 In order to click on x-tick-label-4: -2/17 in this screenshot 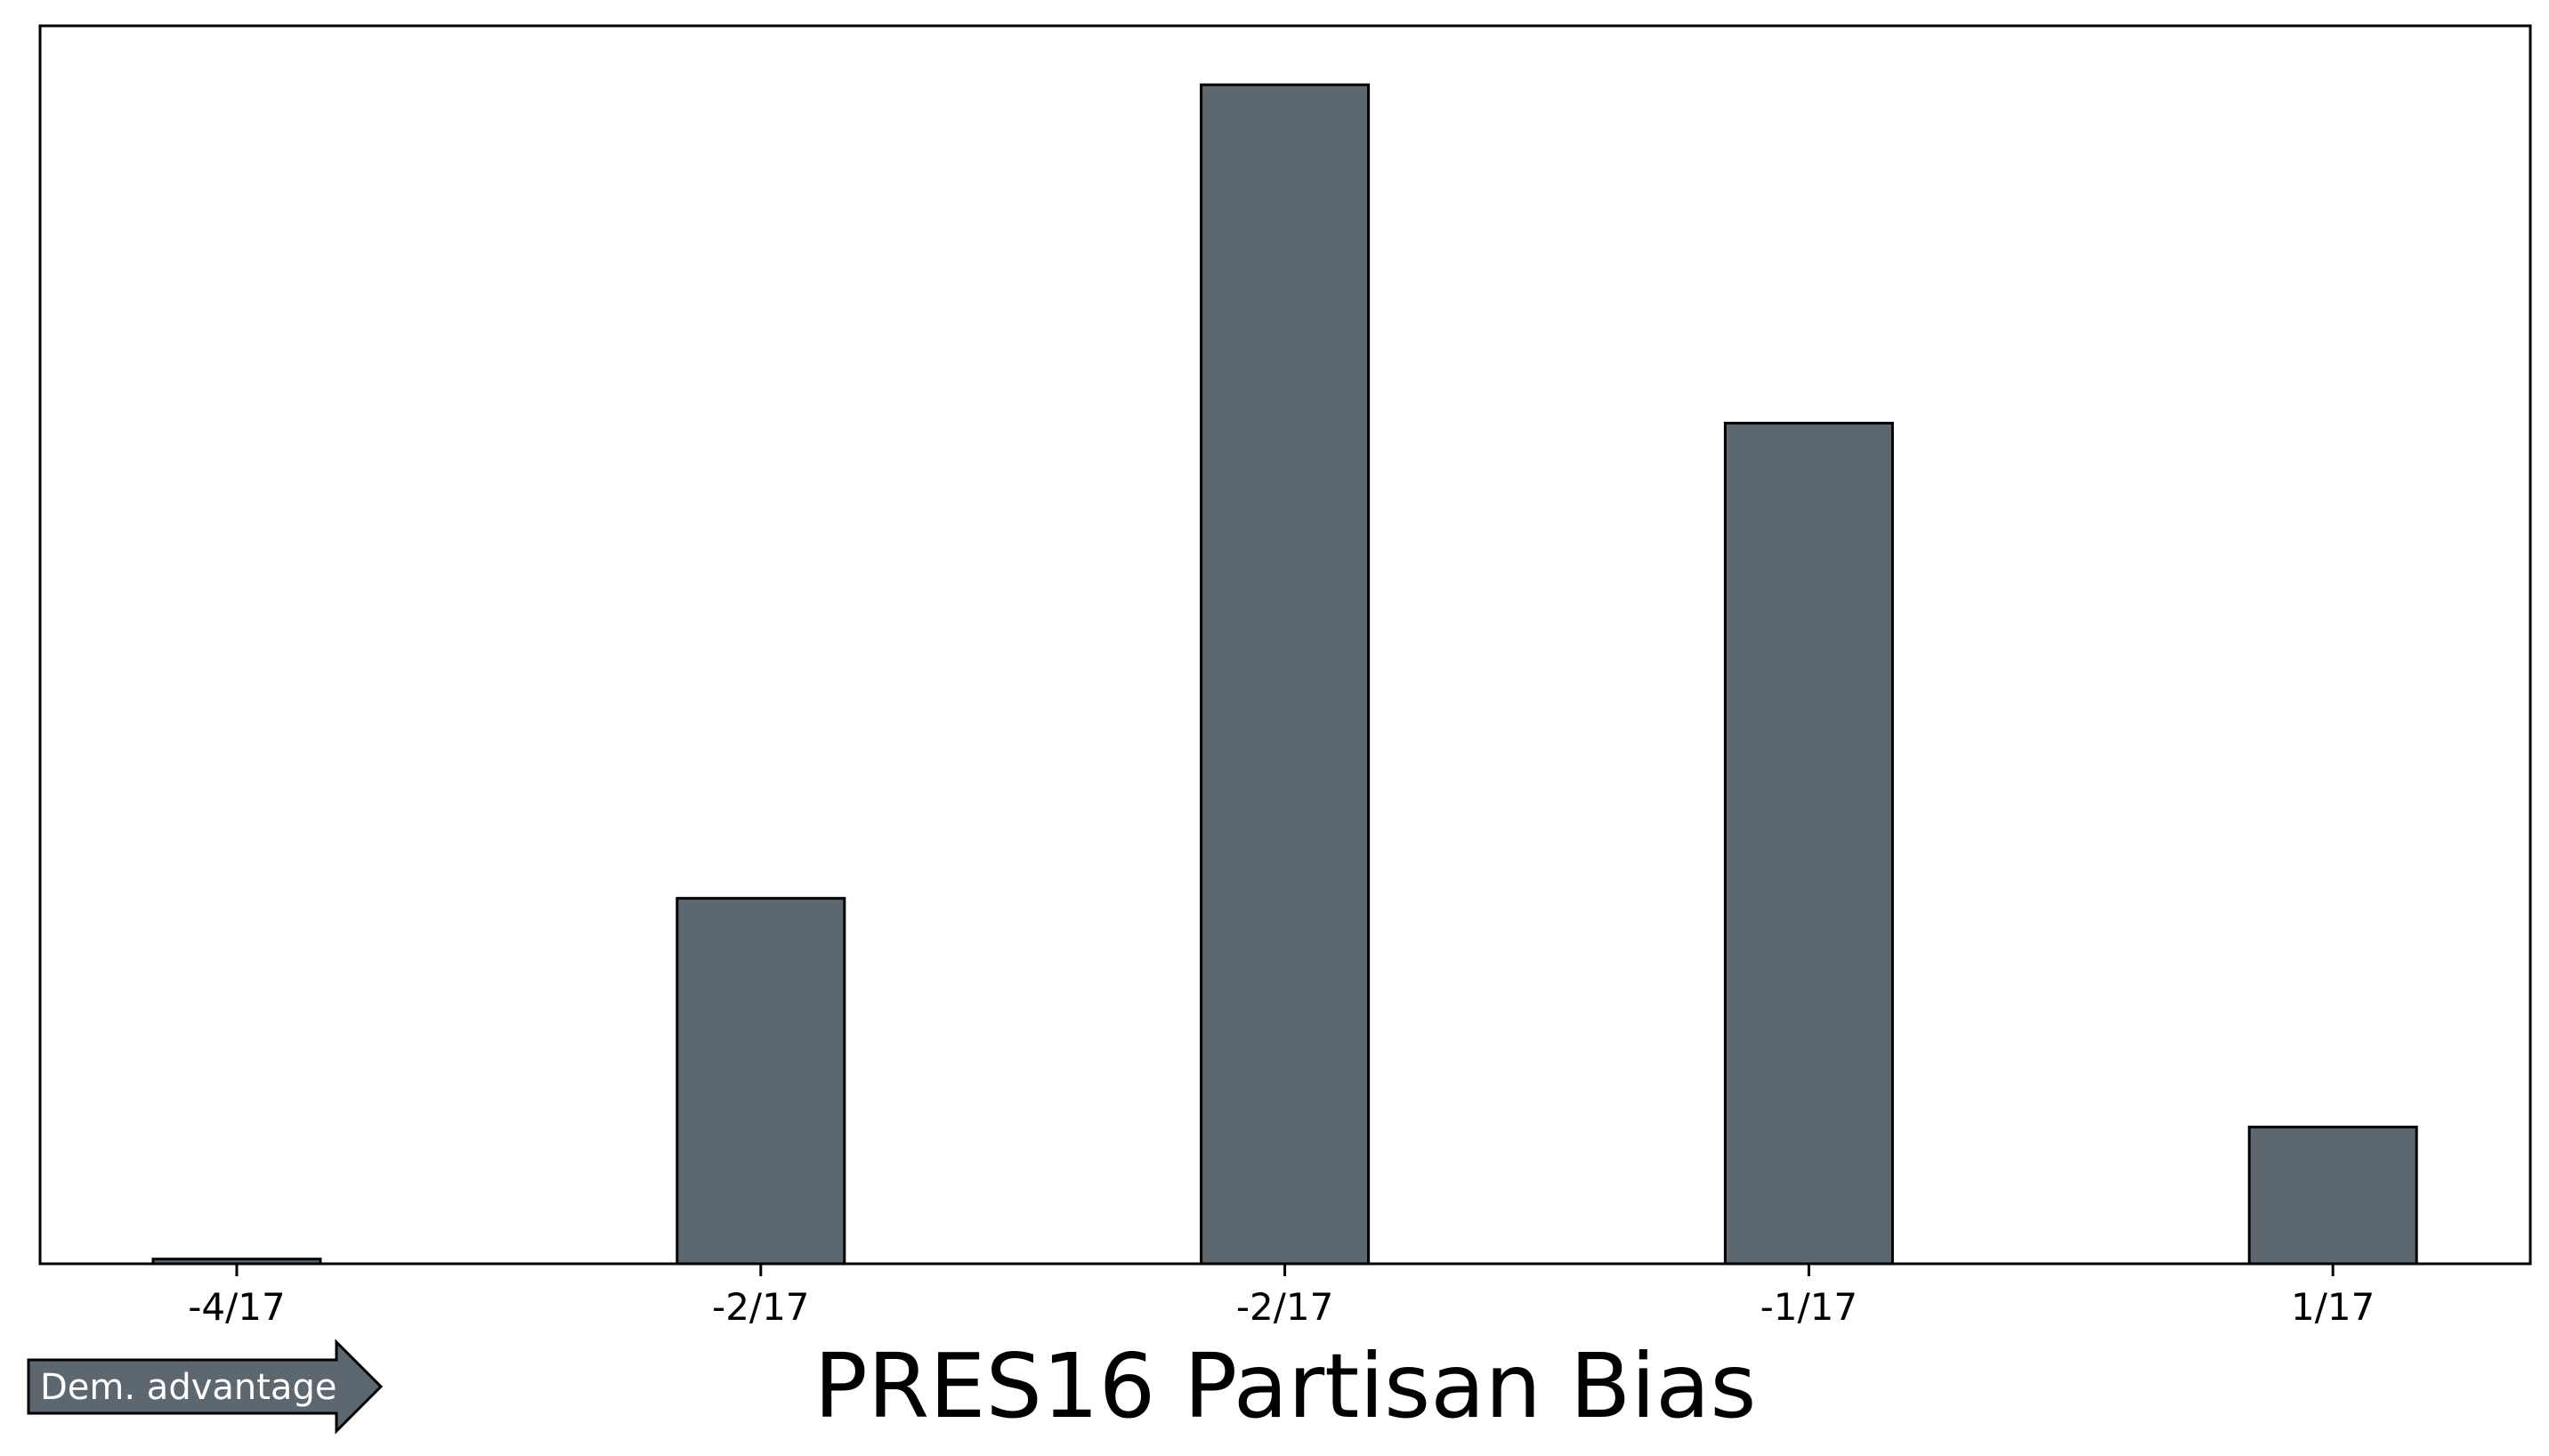, I will do `click(1284, 1307)`.